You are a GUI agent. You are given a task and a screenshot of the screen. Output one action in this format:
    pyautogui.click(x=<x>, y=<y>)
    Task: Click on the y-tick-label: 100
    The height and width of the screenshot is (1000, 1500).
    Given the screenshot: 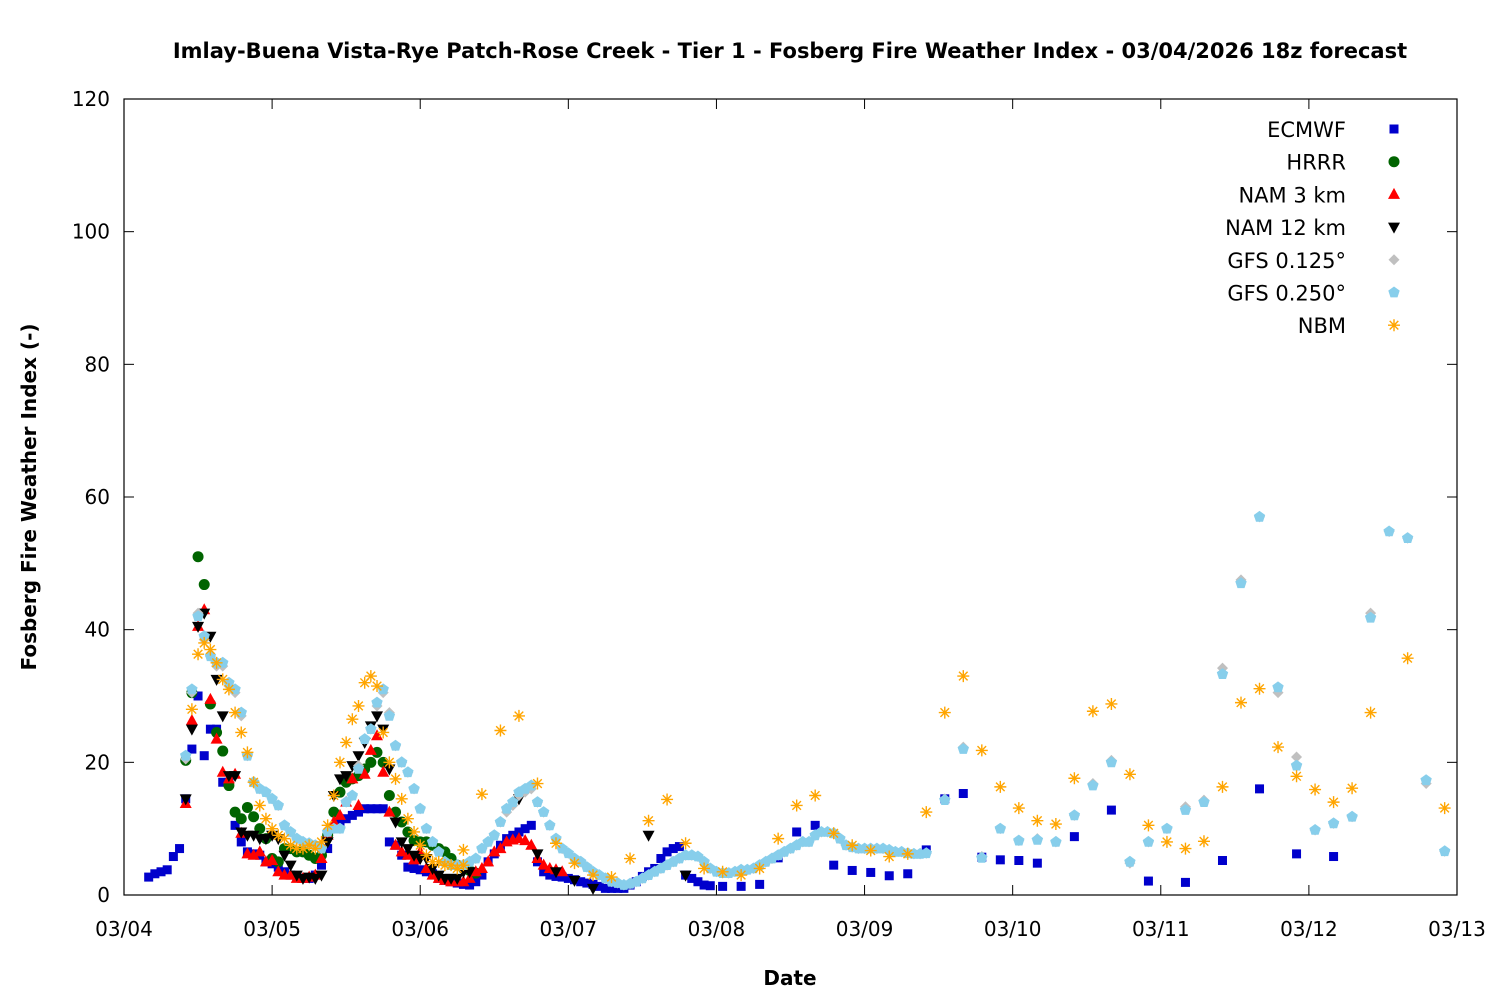 What is the action you would take?
    pyautogui.click(x=91, y=232)
    